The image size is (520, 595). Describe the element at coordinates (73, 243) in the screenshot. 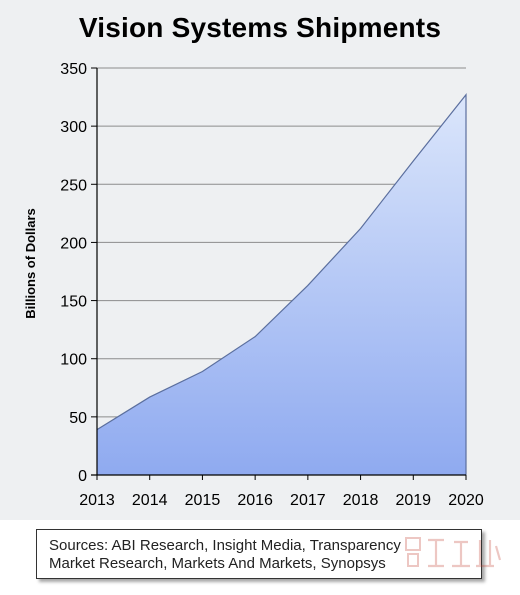

I see `y-tick-label-200: 200` at that location.